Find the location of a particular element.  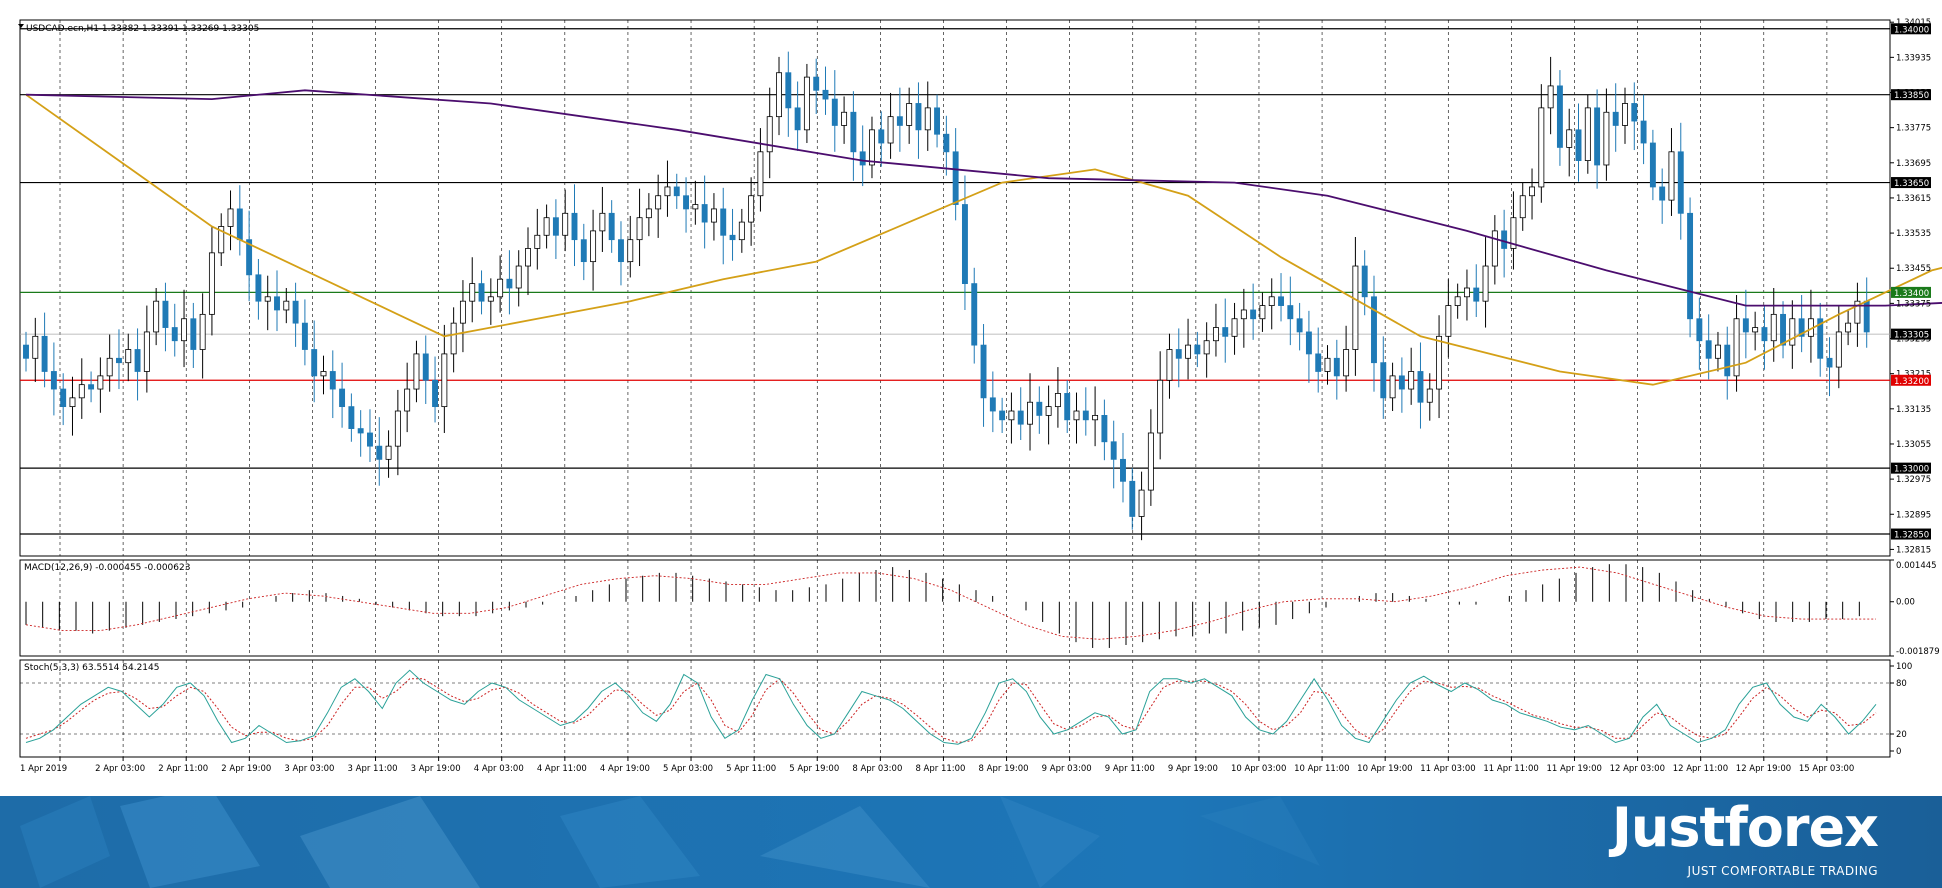

stoch-signal-line is located at coordinates (951, 711).